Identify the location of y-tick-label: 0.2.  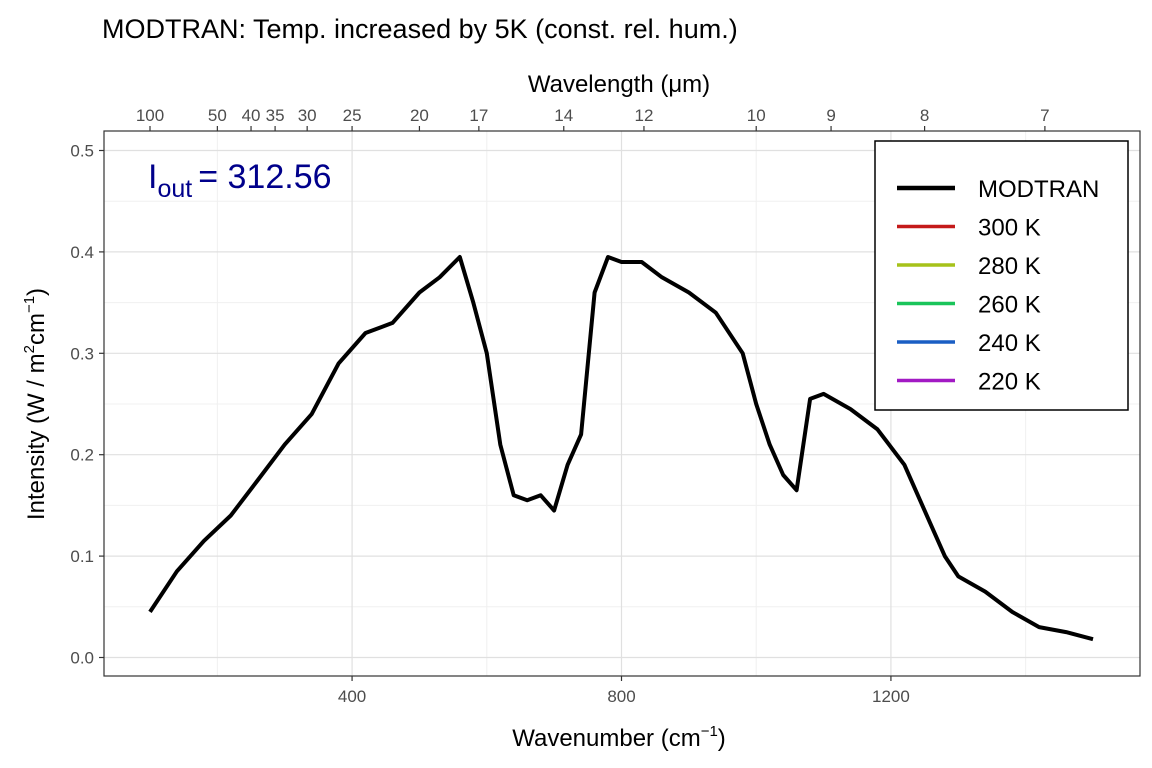
(82, 455).